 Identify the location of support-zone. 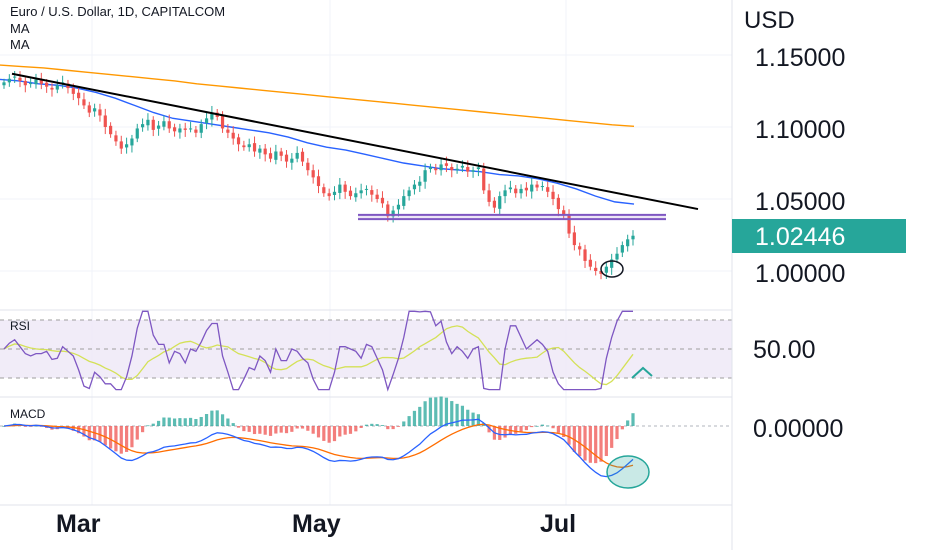
(512, 217).